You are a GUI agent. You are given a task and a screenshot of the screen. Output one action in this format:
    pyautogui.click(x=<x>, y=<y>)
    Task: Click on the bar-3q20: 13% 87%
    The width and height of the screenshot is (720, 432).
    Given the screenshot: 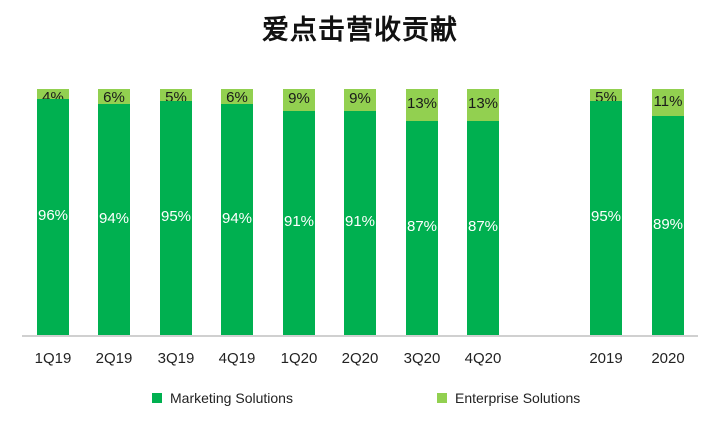 What is the action you would take?
    pyautogui.click(x=422, y=212)
    